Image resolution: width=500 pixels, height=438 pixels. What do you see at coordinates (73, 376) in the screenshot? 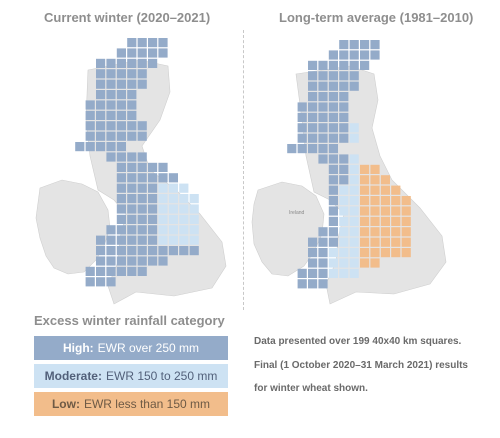
I see `legend-moderate-category: Moderate:` at bounding box center [73, 376].